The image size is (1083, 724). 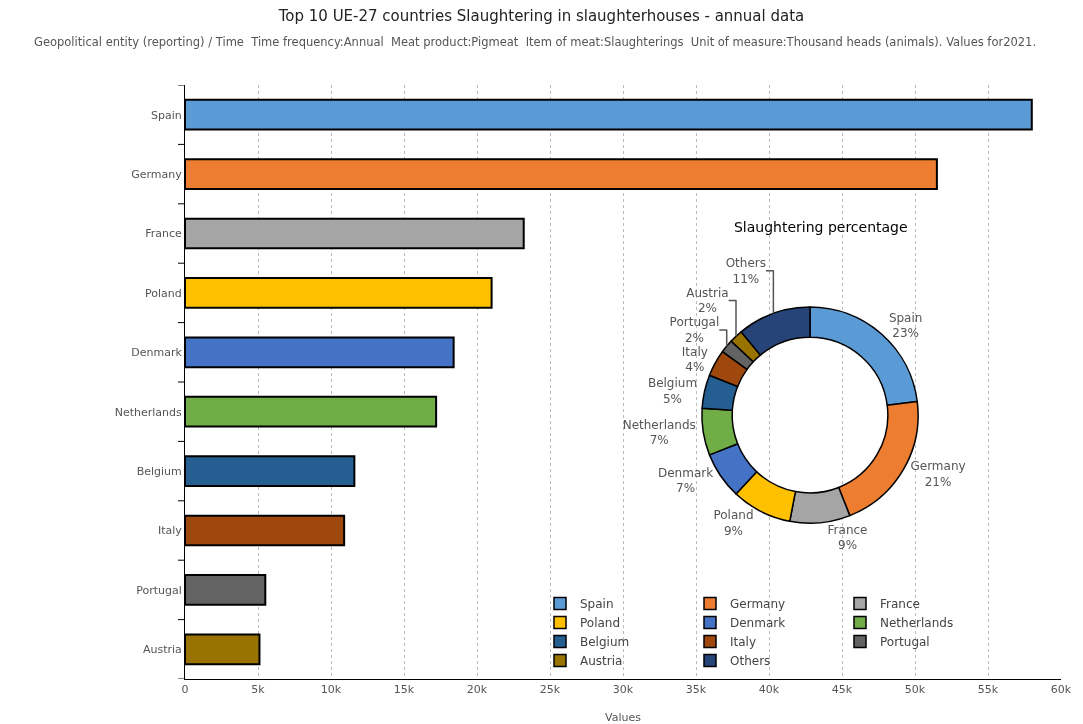 I want to click on legend-label: Italy, so click(x=743, y=642).